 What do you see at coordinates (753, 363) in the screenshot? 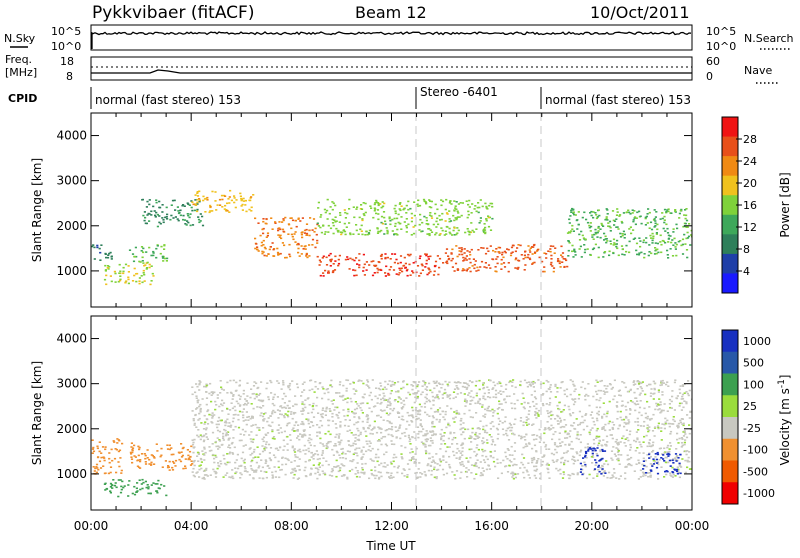
I see `velocity-colorbar-tick-label: 500` at bounding box center [753, 363].